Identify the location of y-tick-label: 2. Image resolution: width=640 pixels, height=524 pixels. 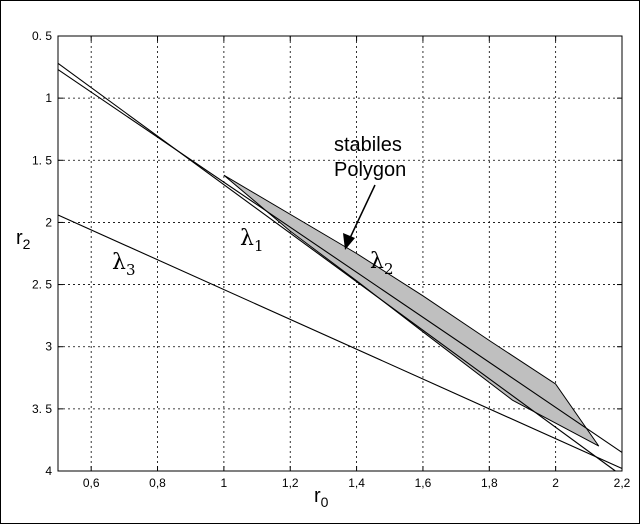
(48, 222).